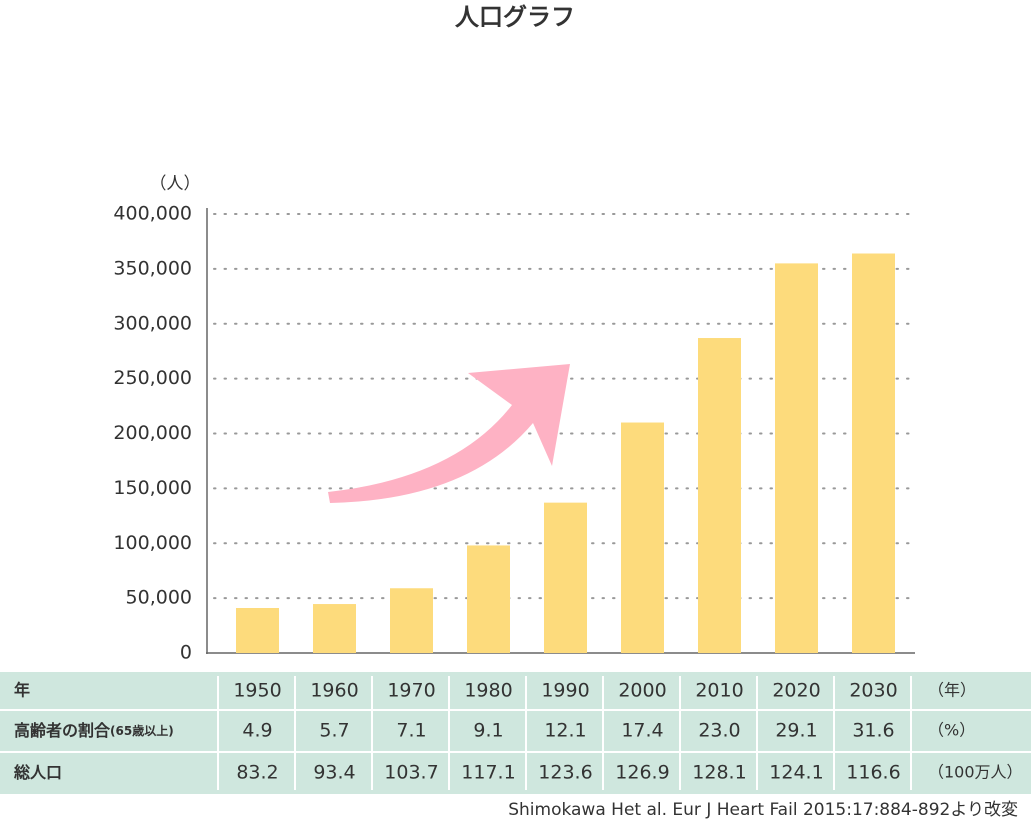 The width and height of the screenshot is (1031, 826). I want to click on table-cell: 5.7, so click(334, 731).